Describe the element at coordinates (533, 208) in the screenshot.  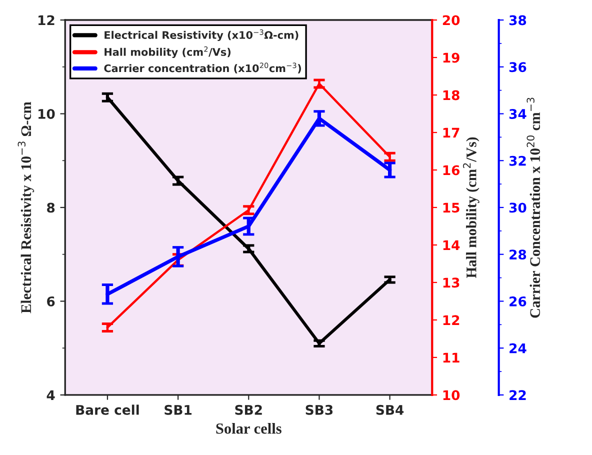
I see `y3-axis-title: Carrier Concentration x 10$^{20}$ cm$^{−3}$` at that location.